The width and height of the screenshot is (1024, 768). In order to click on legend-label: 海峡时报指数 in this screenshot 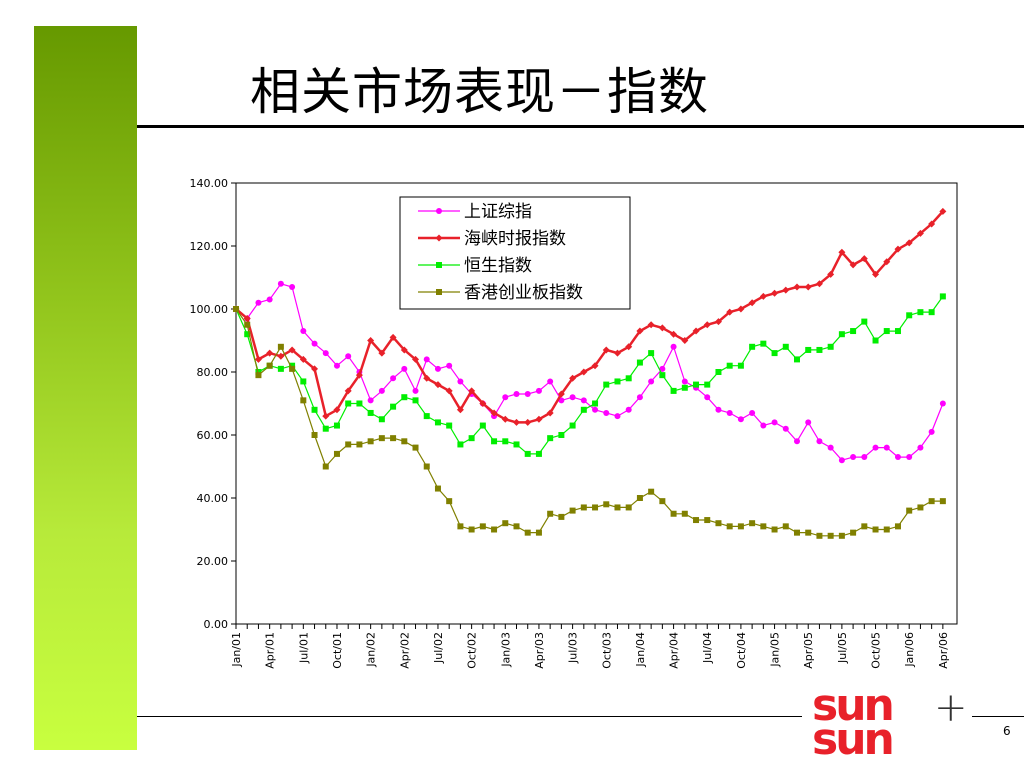, I will do `click(515, 239)`.